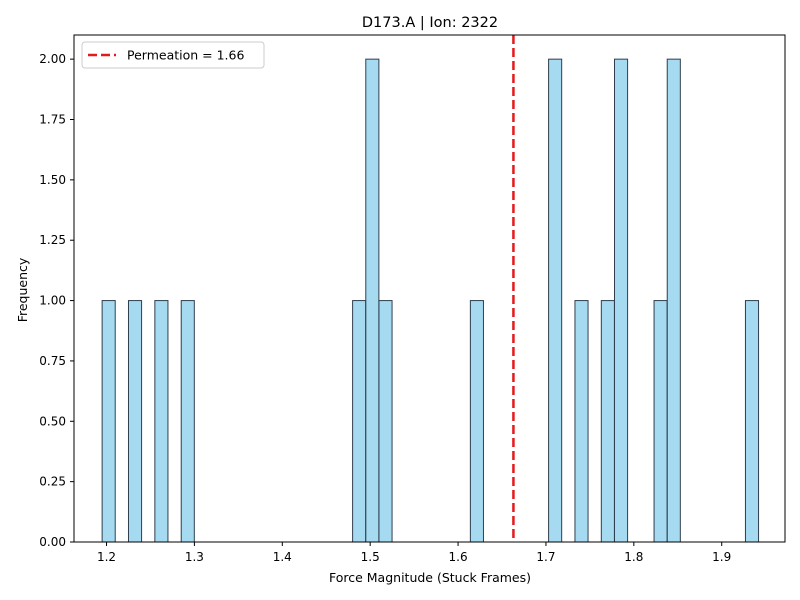 The image size is (800, 600). Describe the element at coordinates (414, 553) in the screenshot. I see `x-axis-ticks: 1.2 1.3 1.4 1.5 1.6 1.7 1.8 1.9` at that location.